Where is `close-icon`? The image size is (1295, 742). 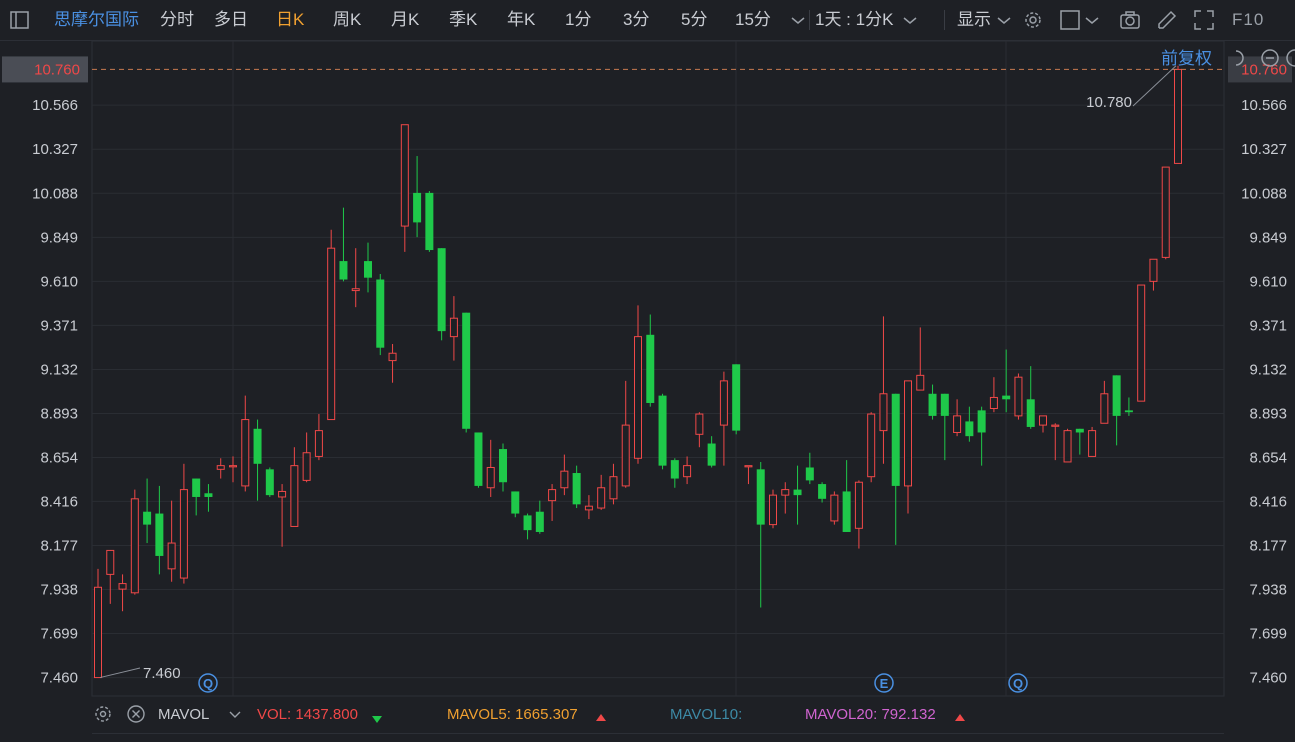 close-icon is located at coordinates (137, 715).